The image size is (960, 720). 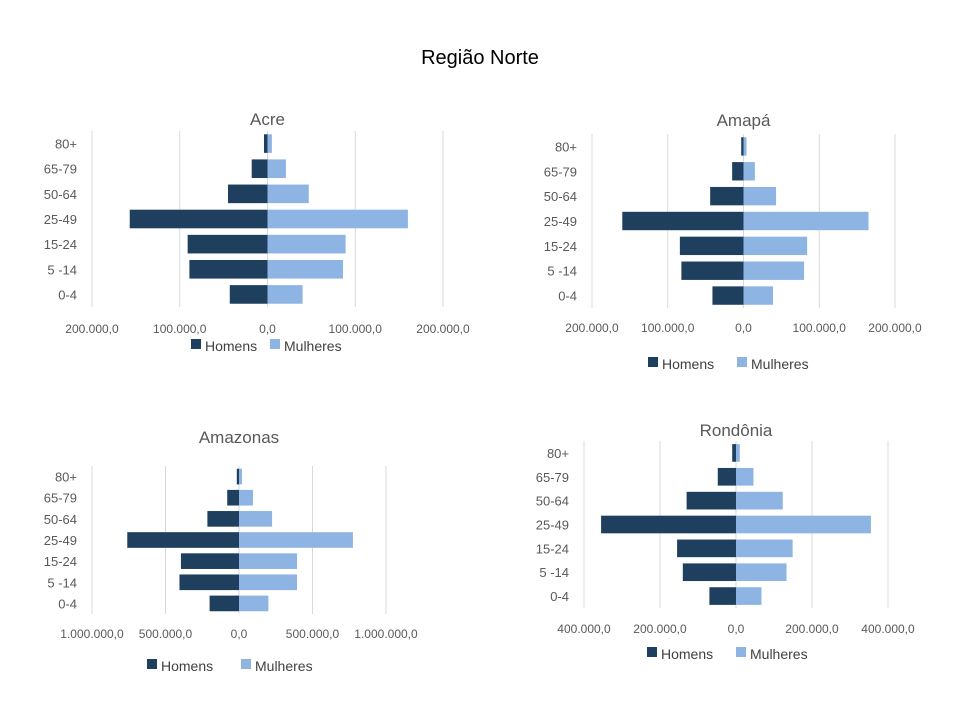 What do you see at coordinates (239, 437) in the screenshot?
I see `chart-title: Amazonas` at bounding box center [239, 437].